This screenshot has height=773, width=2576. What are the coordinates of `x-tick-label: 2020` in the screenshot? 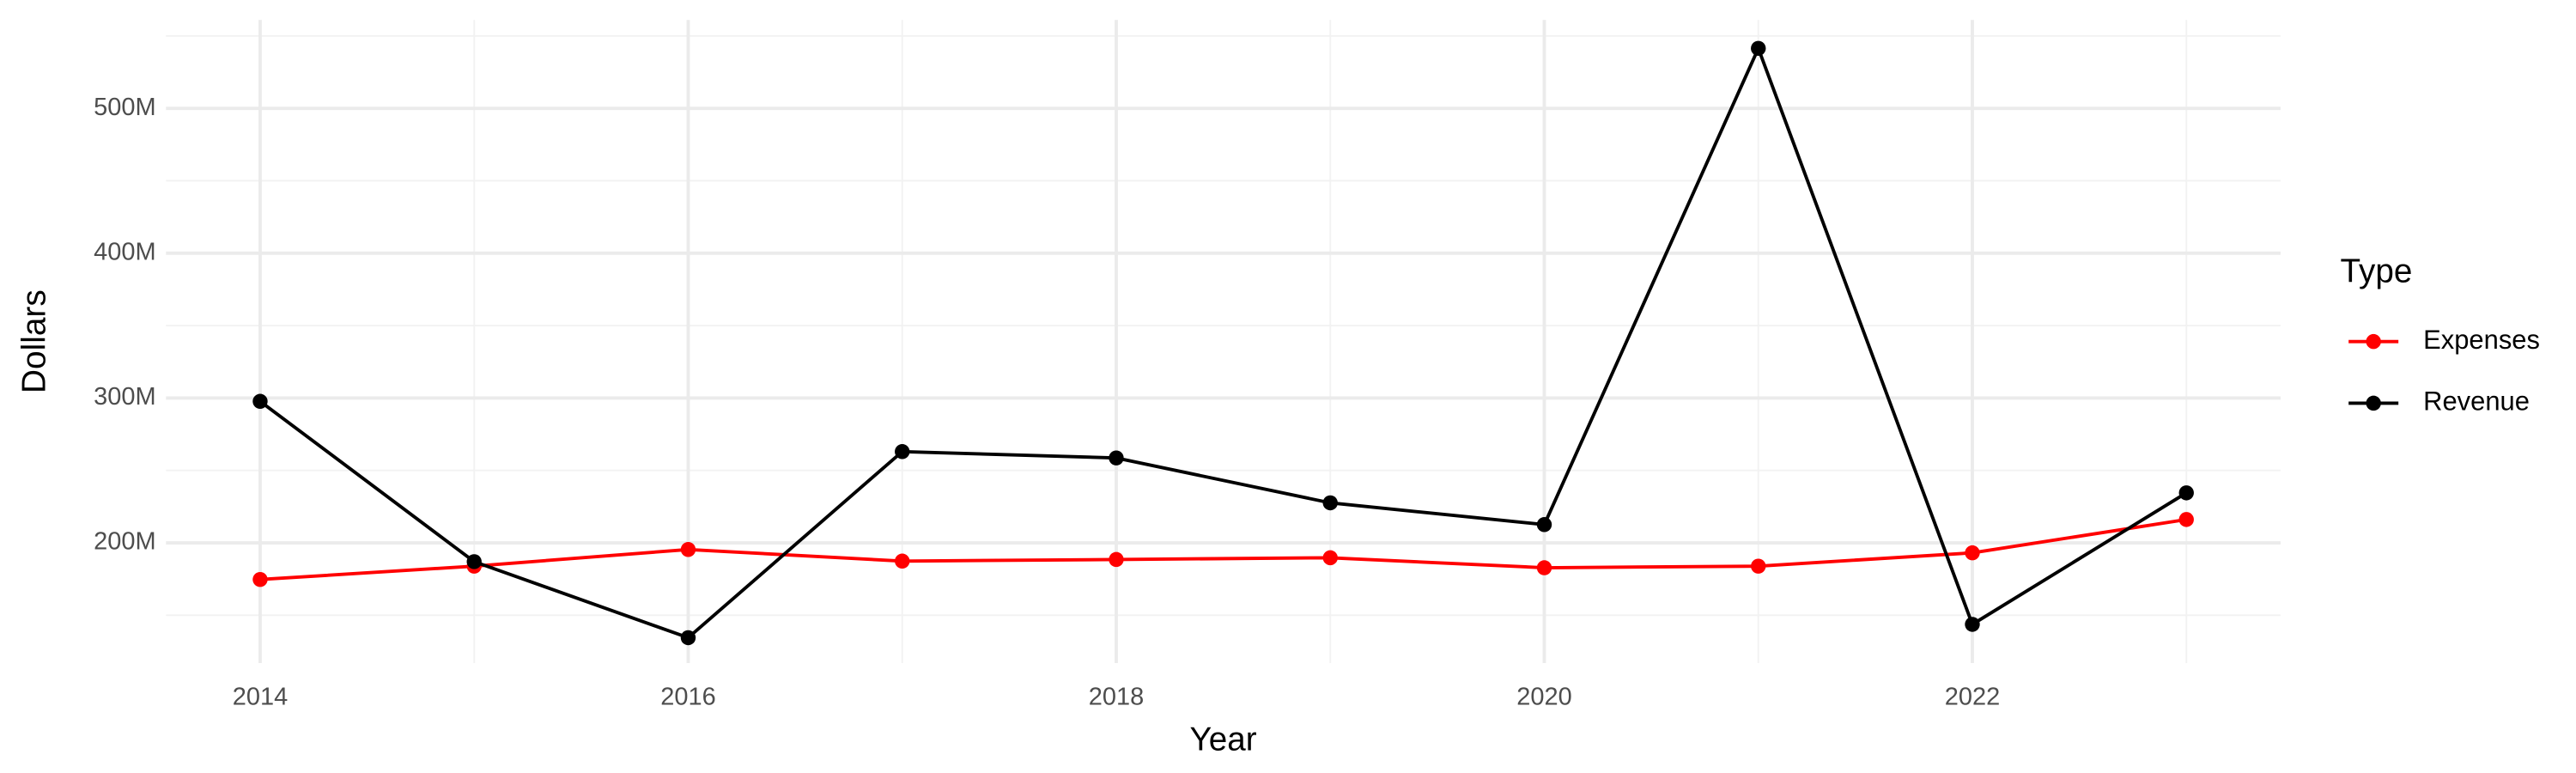 It's located at (1543, 696).